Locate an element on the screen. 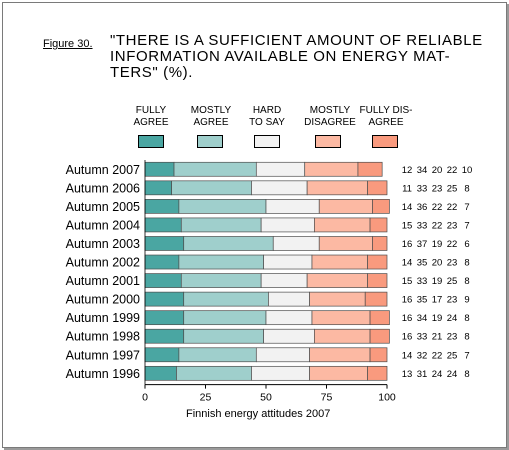 The width and height of the screenshot is (509, 450). data-label: 19 is located at coordinates (437, 318).